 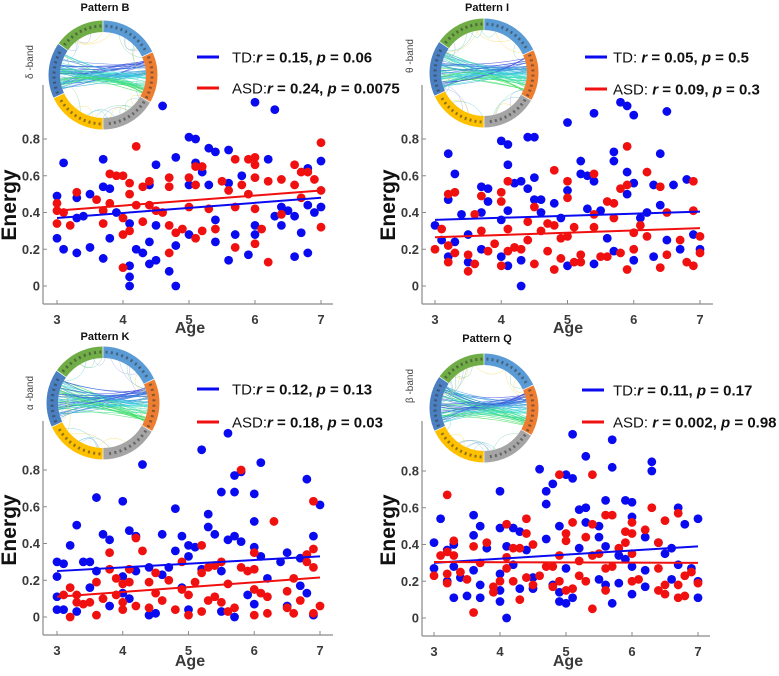 I want to click on legend-entry-td: TD:r = 0.15, p = 0.06, so click(x=302, y=58).